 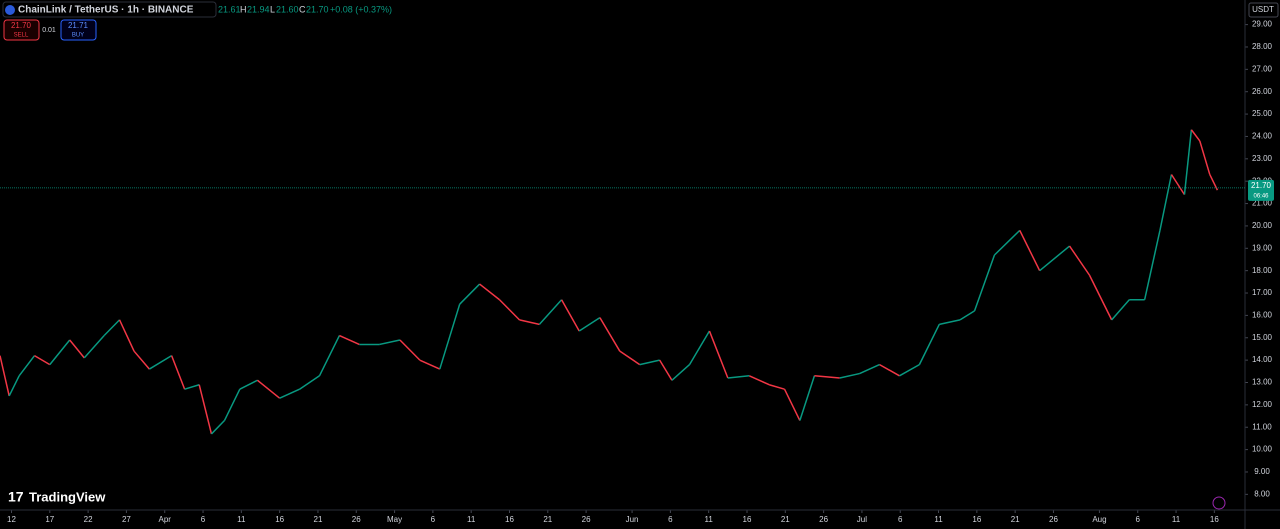 I want to click on x-tick-label: 17, so click(x=49, y=519).